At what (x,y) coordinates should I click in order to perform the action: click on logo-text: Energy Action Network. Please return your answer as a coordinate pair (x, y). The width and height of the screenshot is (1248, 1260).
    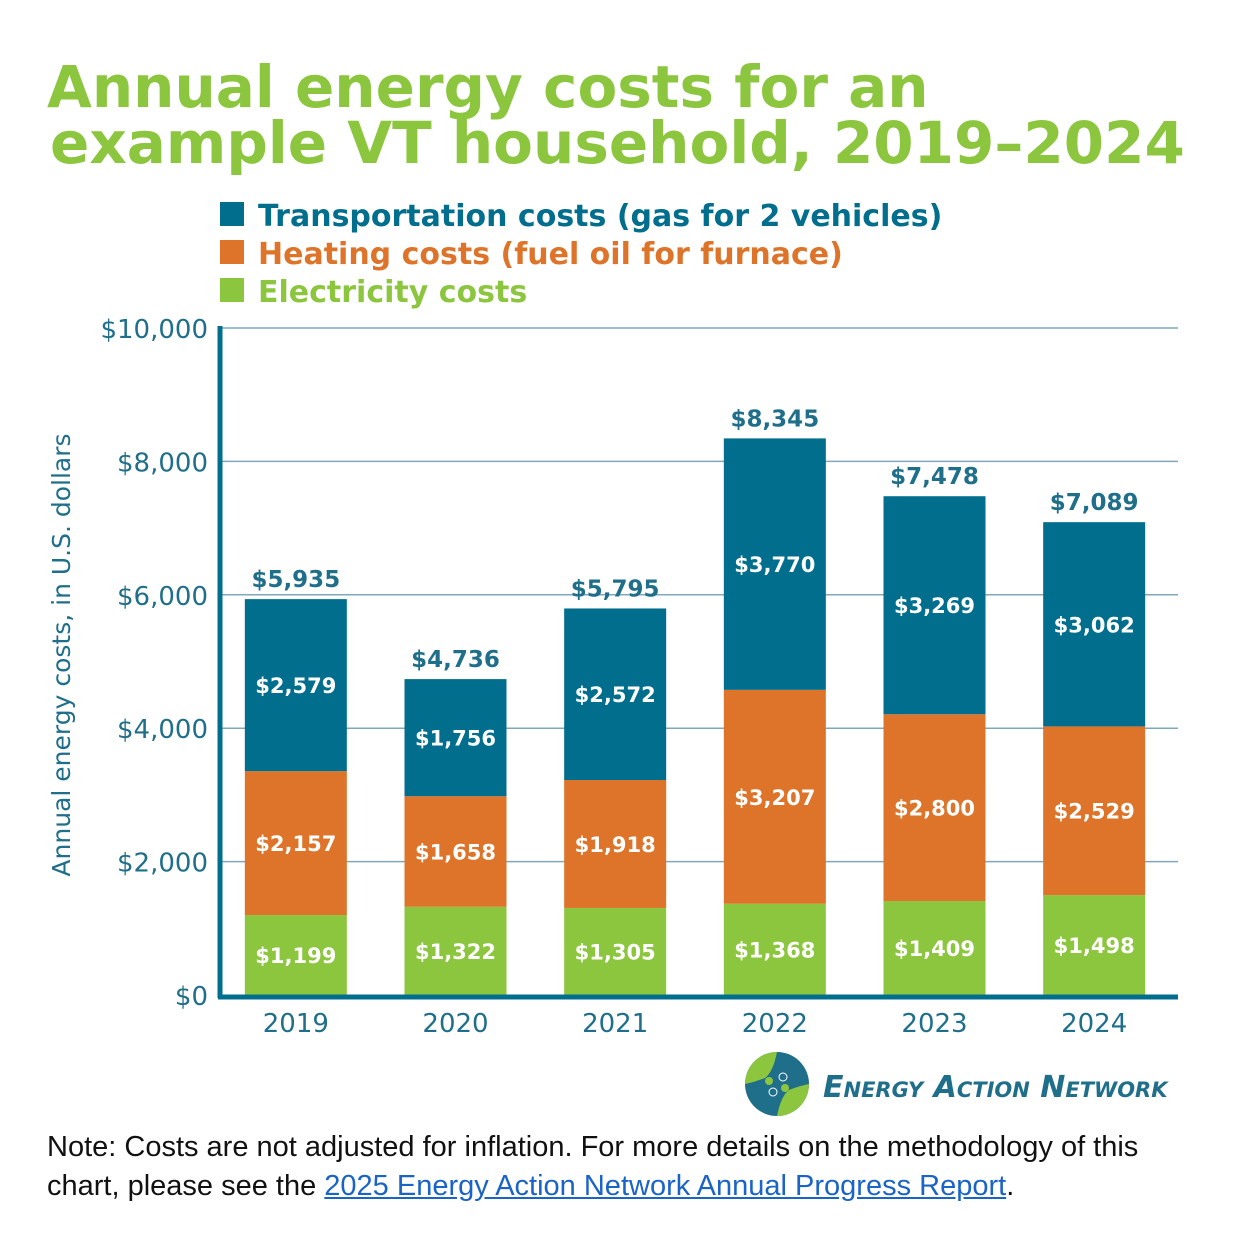
    Looking at the image, I should click on (996, 1087).